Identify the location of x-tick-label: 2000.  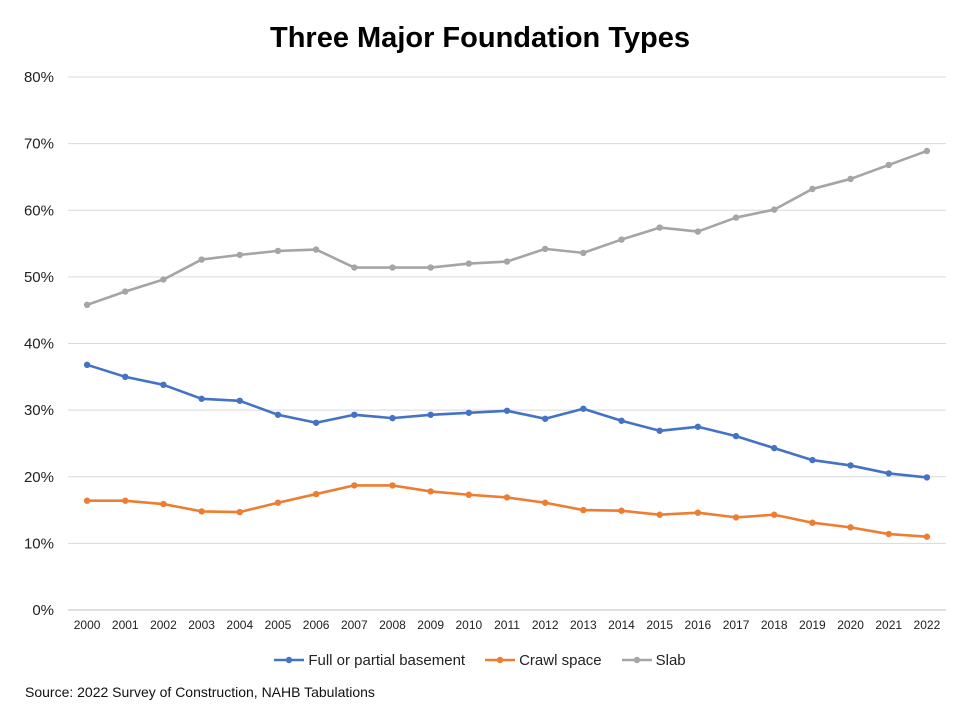
(87, 625).